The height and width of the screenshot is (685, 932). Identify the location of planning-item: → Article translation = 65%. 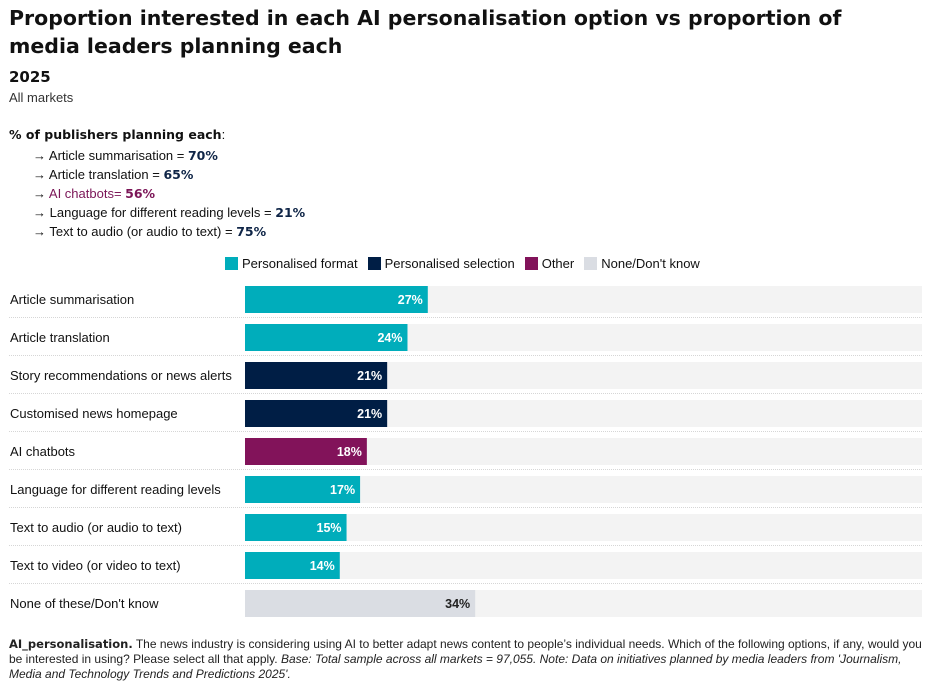
(169, 174).